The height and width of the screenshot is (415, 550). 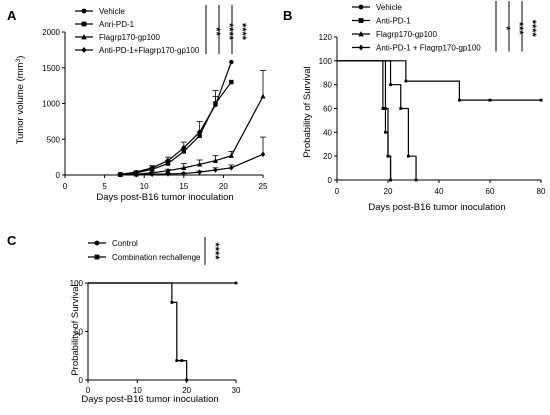 I want to click on panel-a-y-tick-label: 500, so click(x=54, y=139).